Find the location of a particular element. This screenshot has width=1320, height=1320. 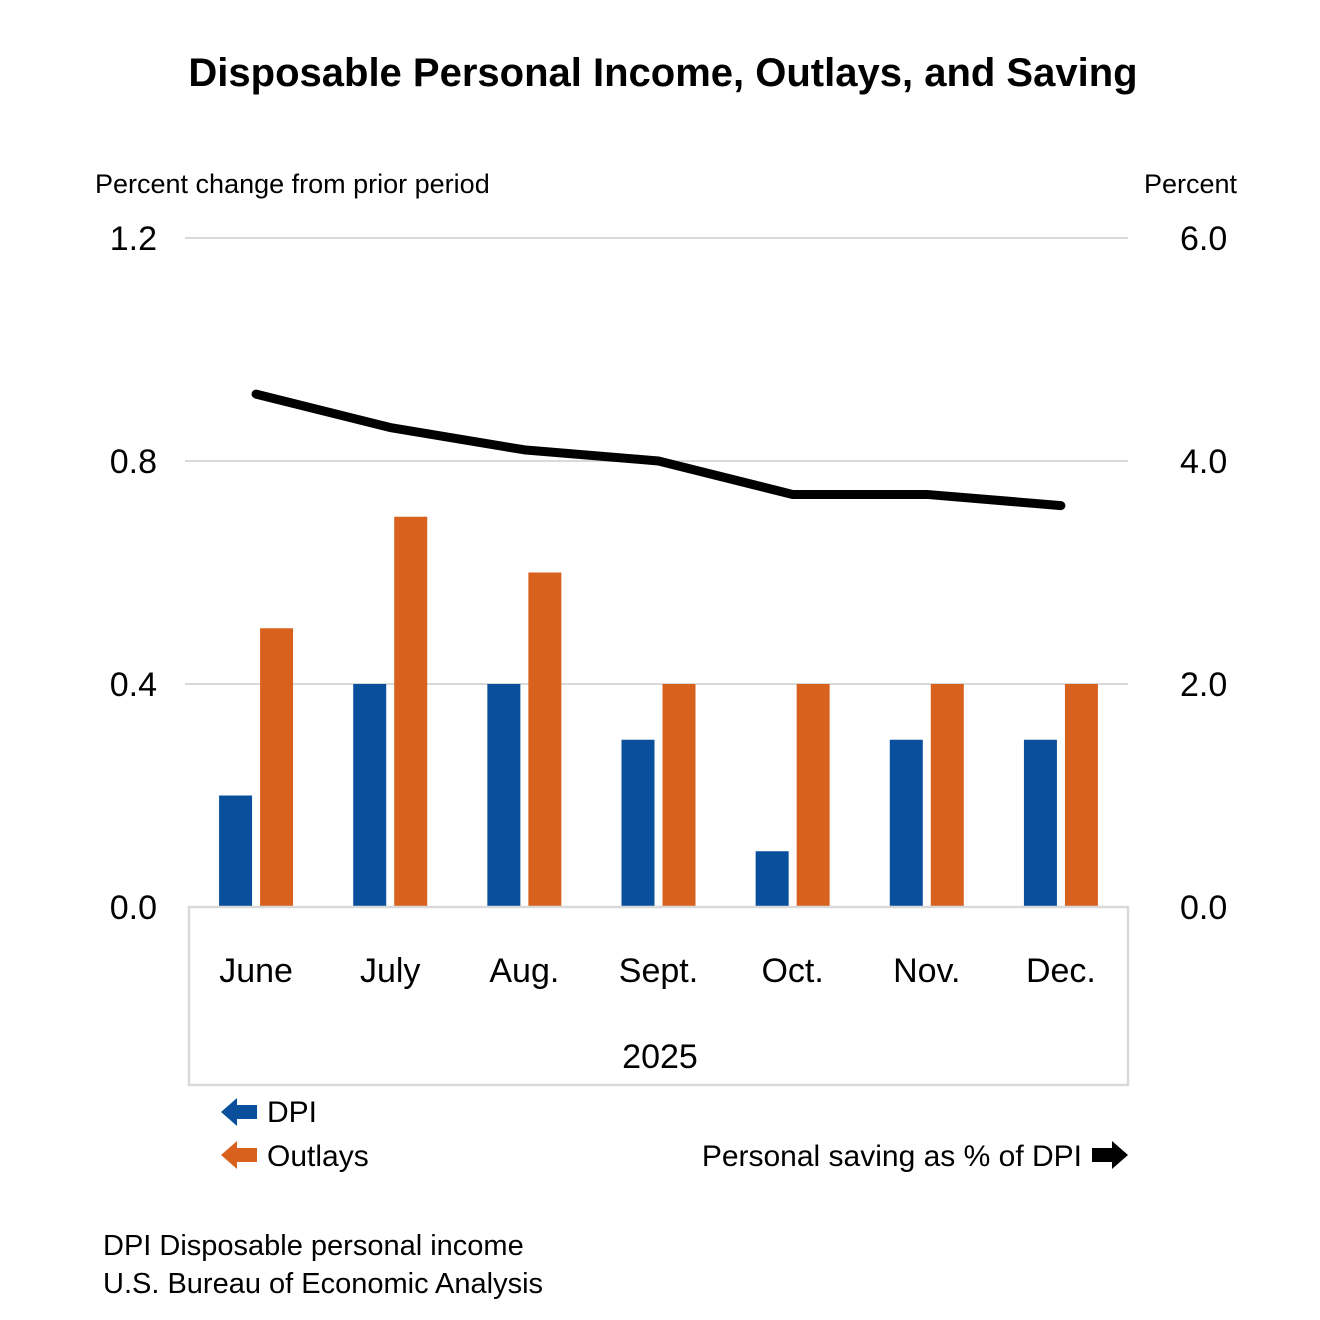

left-axis-ticks: 0.0 0.4 0.8 1.2 is located at coordinates (133, 573).